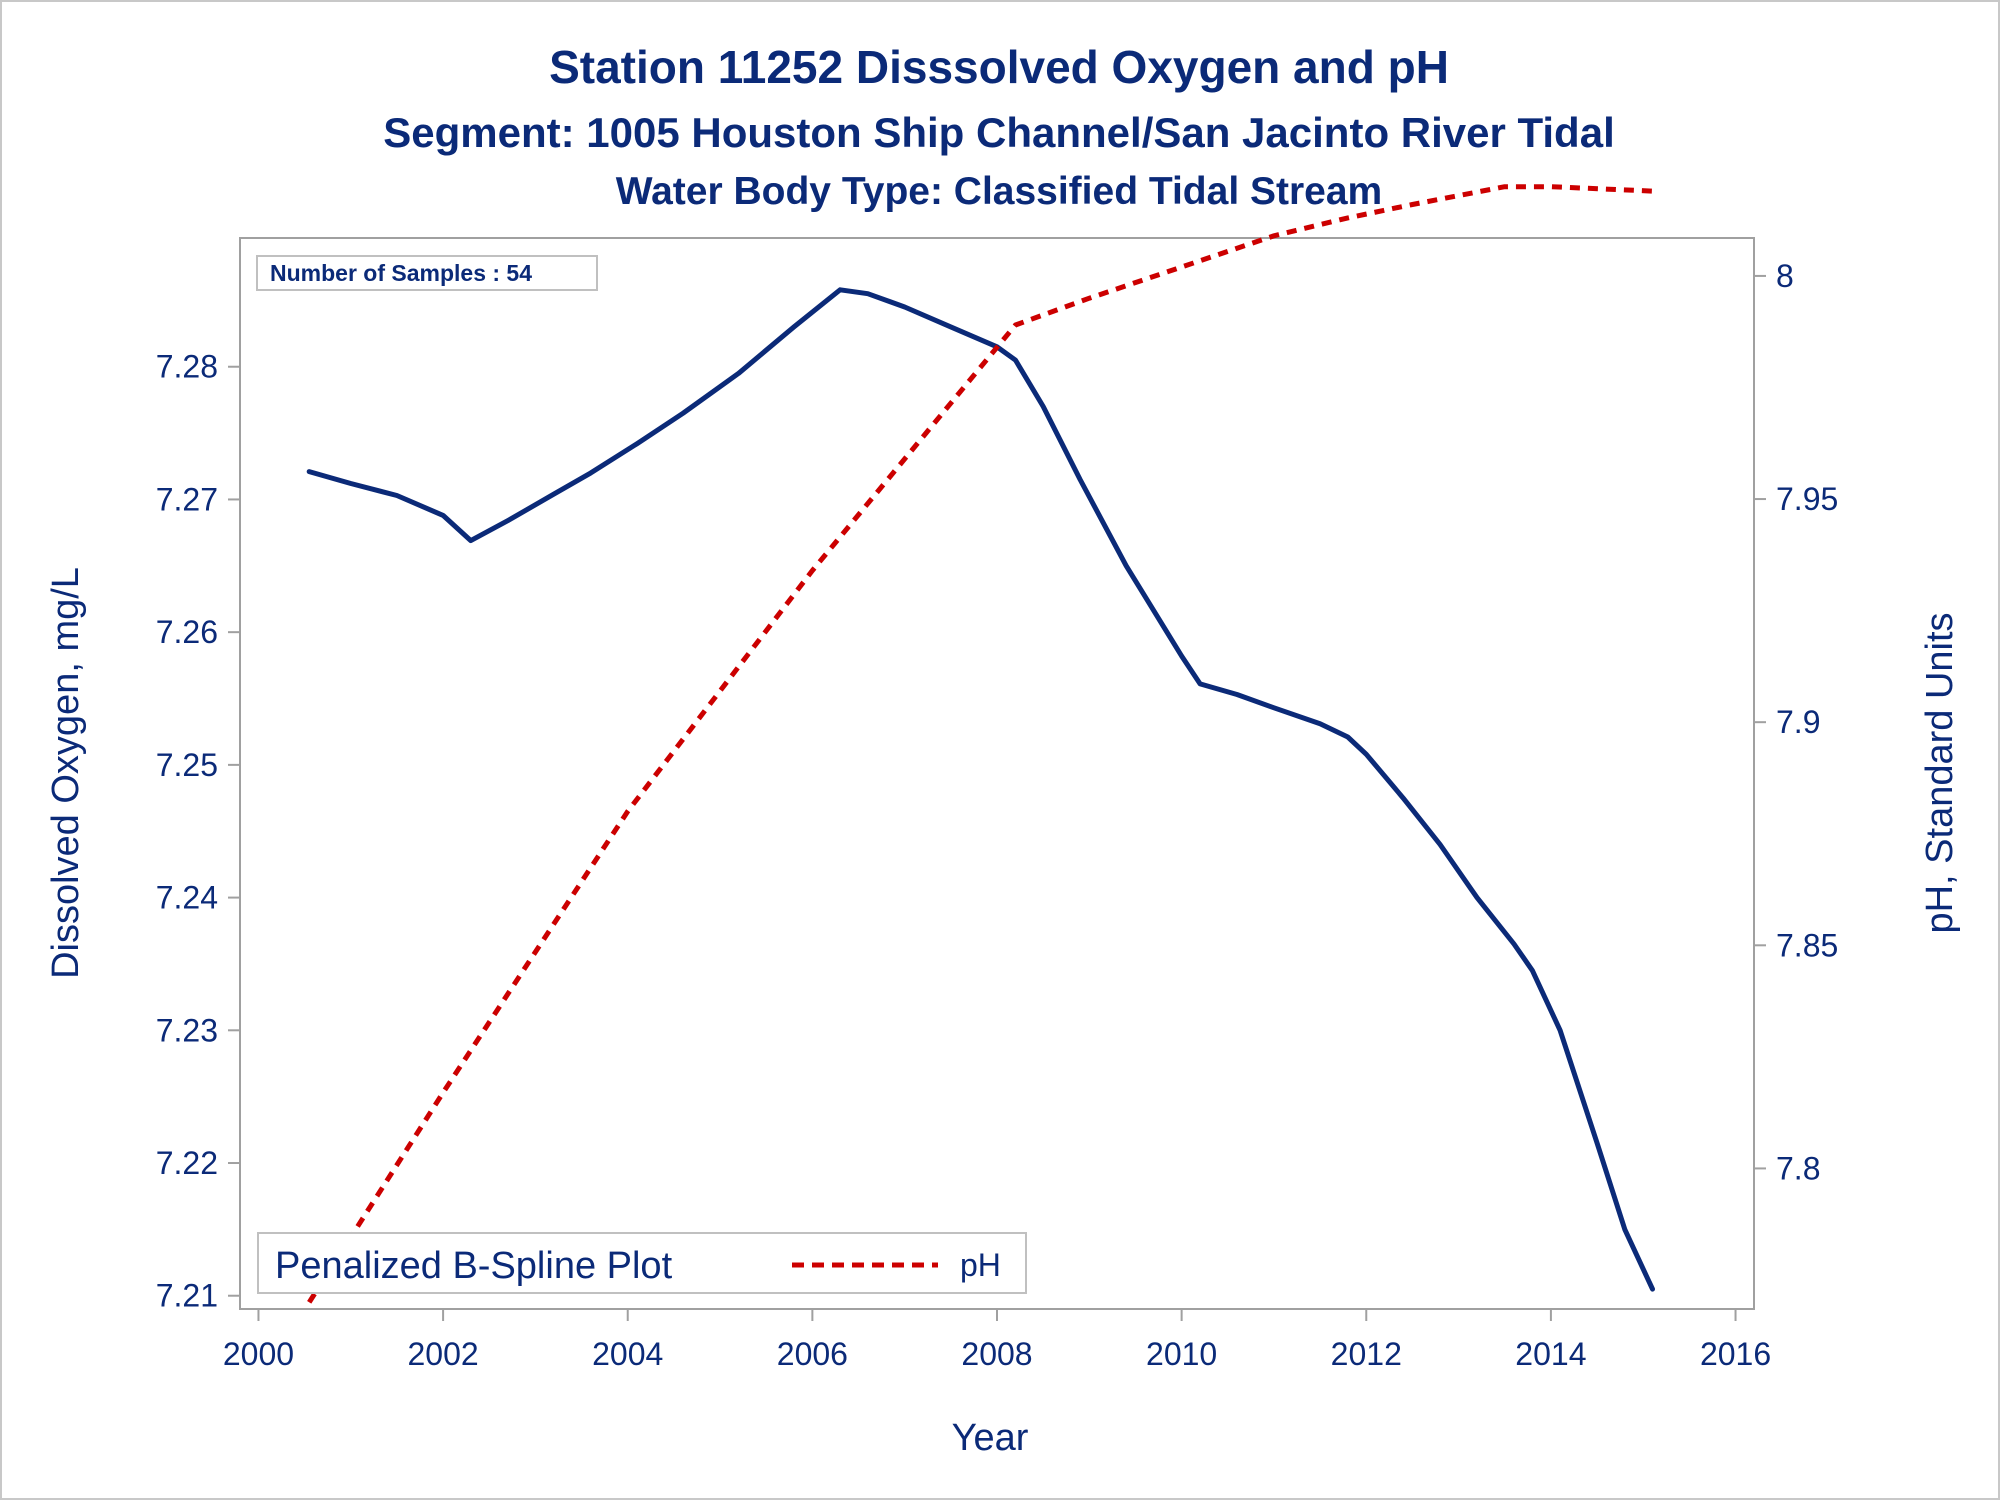  What do you see at coordinates (401, 273) in the screenshot?
I see `sample-count-label: Number of Samples : 54` at bounding box center [401, 273].